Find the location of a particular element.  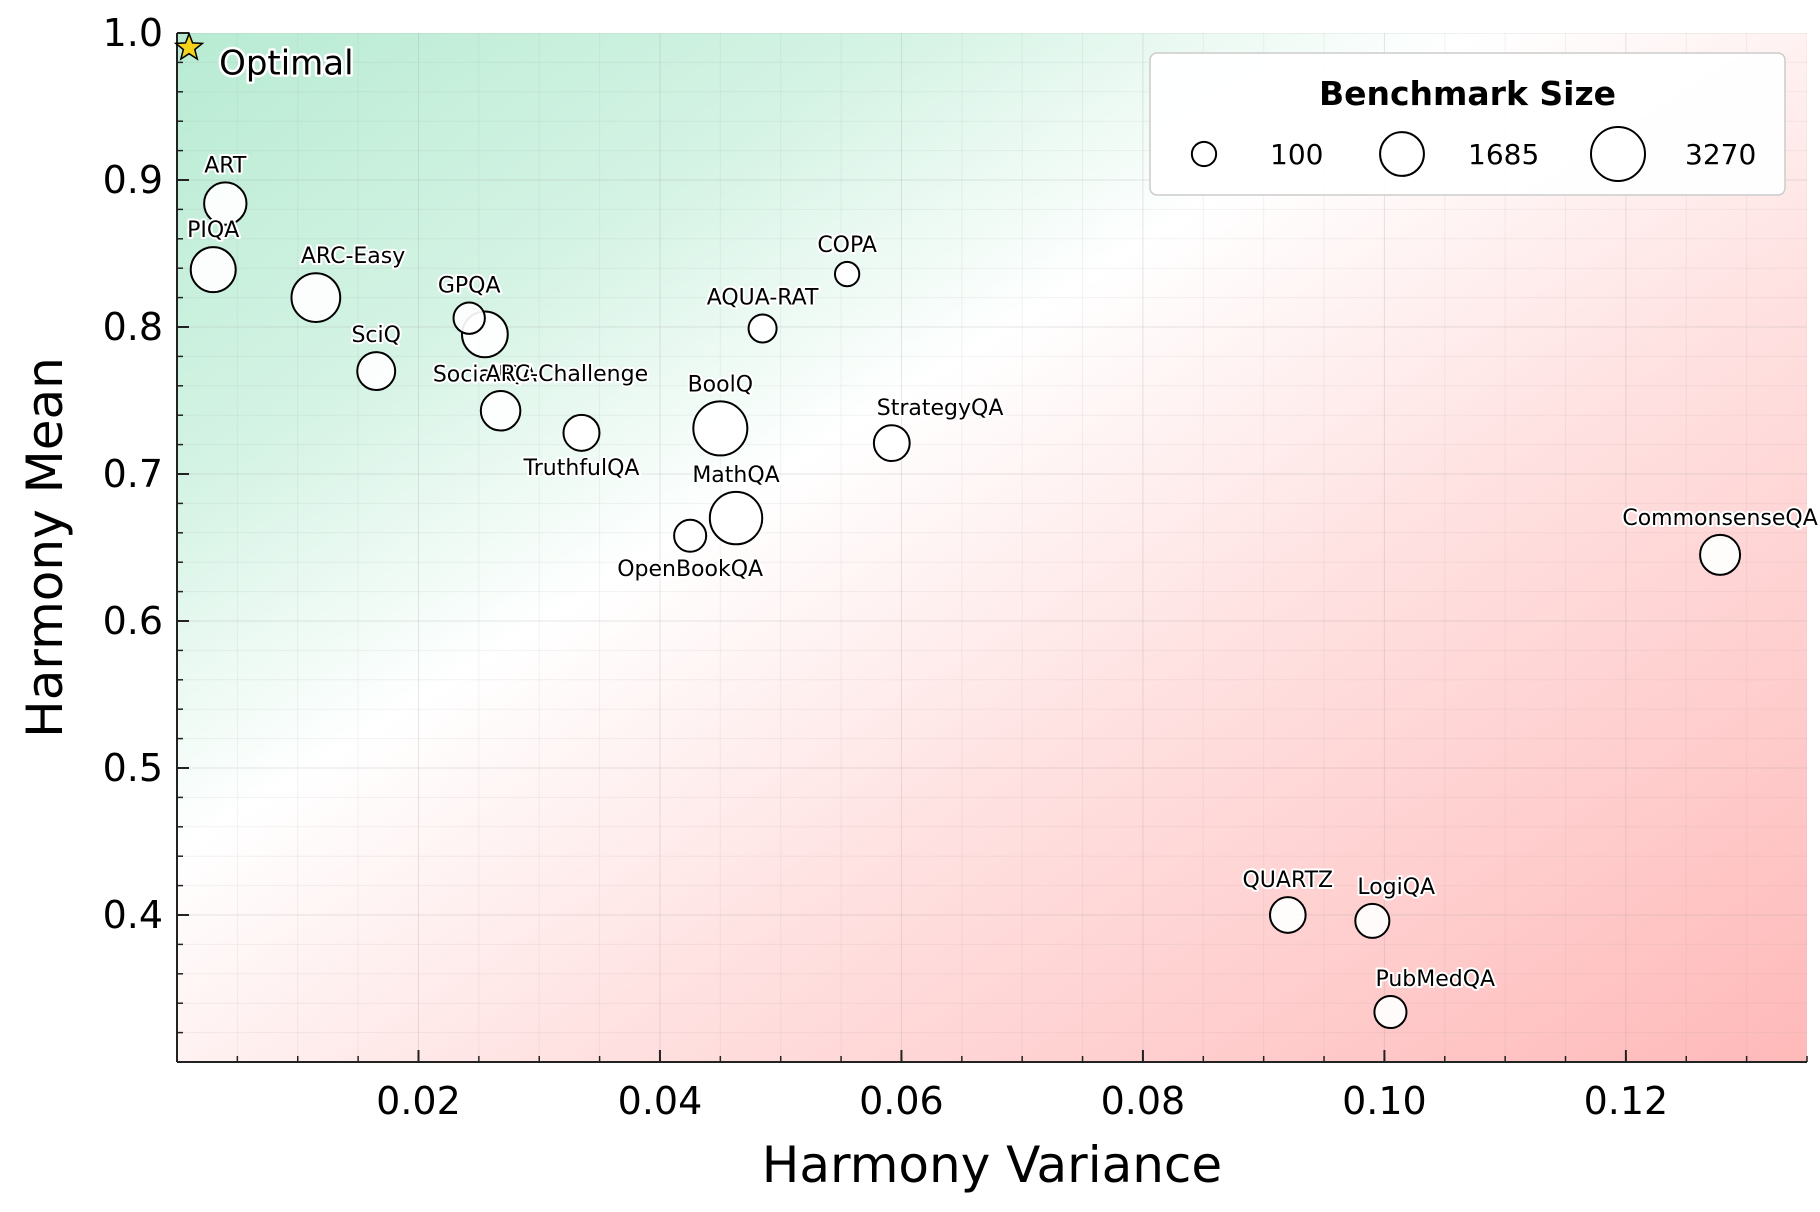

legend-title: Benchmark Size is located at coordinates (1467, 93).